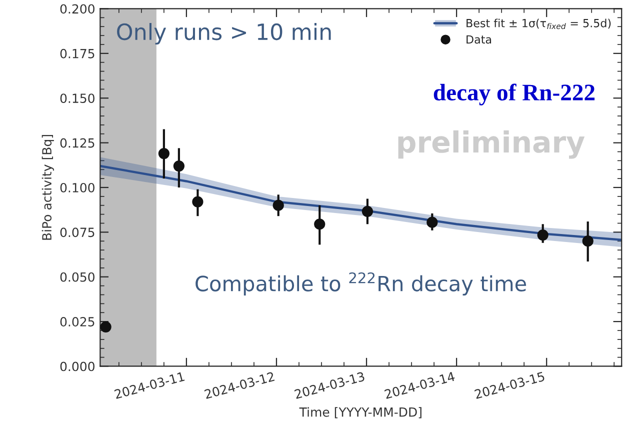 The image size is (626, 436). Describe the element at coordinates (77, 99) in the screenshot. I see `y-tick-label: 0.150` at that location.